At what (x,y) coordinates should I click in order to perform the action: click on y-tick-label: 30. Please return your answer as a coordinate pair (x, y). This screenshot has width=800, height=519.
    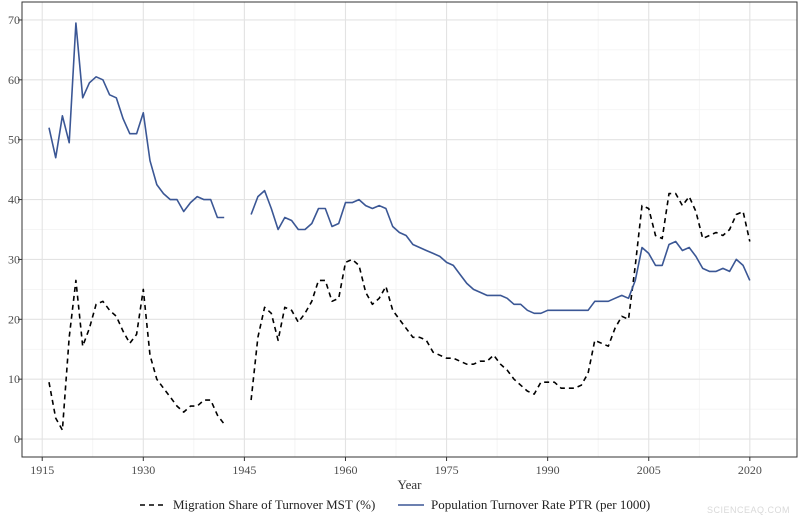
    Looking at the image, I should click on (14, 259).